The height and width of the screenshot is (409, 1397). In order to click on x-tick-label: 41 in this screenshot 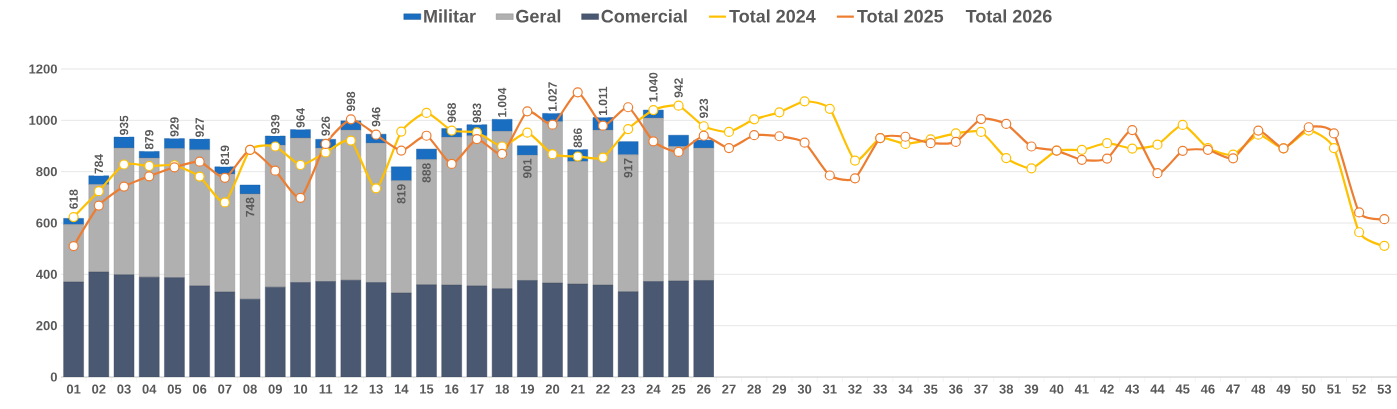, I will do `click(1081, 389)`.